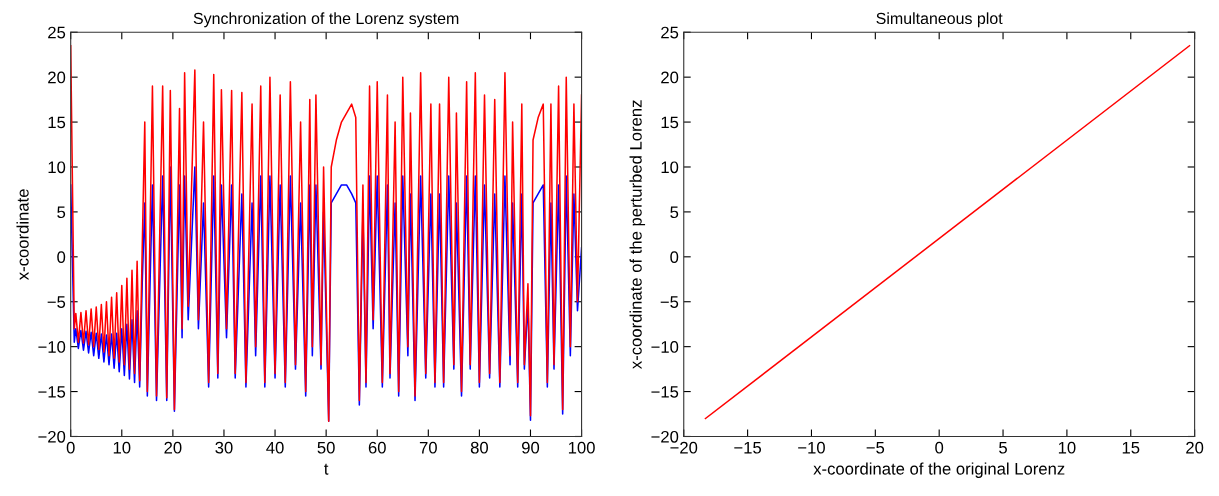 The height and width of the screenshot is (496, 1219). I want to click on y-axis-title: x-coordinate, so click(22, 235).